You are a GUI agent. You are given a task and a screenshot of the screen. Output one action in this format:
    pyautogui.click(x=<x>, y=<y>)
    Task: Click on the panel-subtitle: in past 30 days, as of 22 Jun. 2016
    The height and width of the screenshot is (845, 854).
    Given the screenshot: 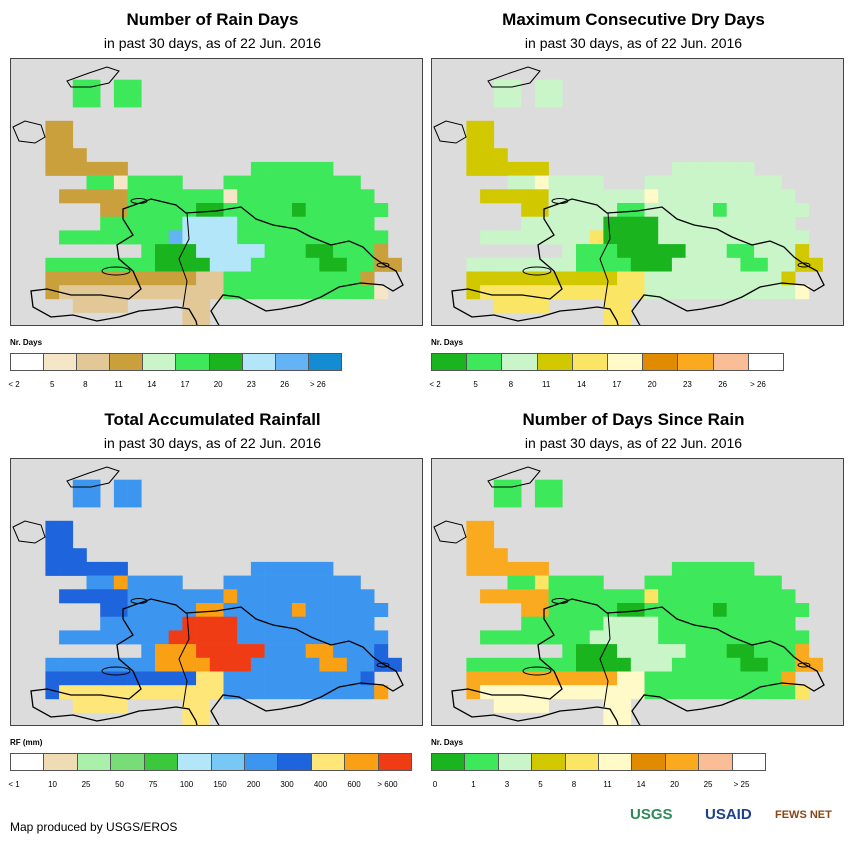 What is the action you would take?
    pyautogui.click(x=633, y=443)
    